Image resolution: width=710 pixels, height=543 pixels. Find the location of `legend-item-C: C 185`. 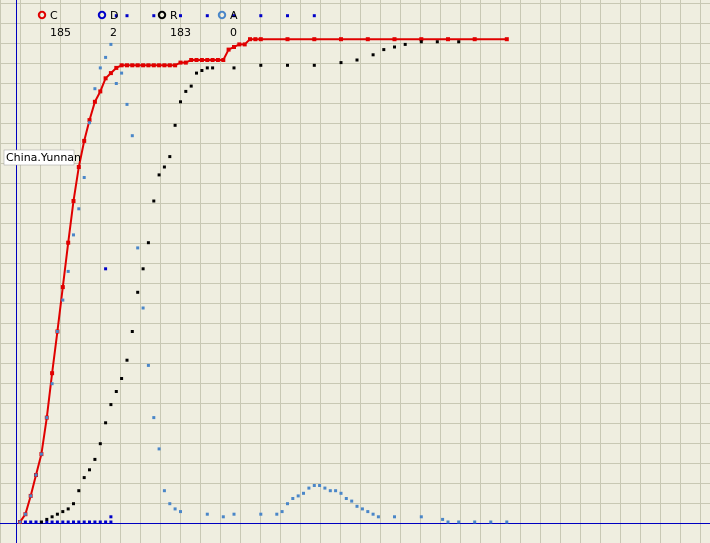

legend-item-C: C 185 is located at coordinates (54, 24).